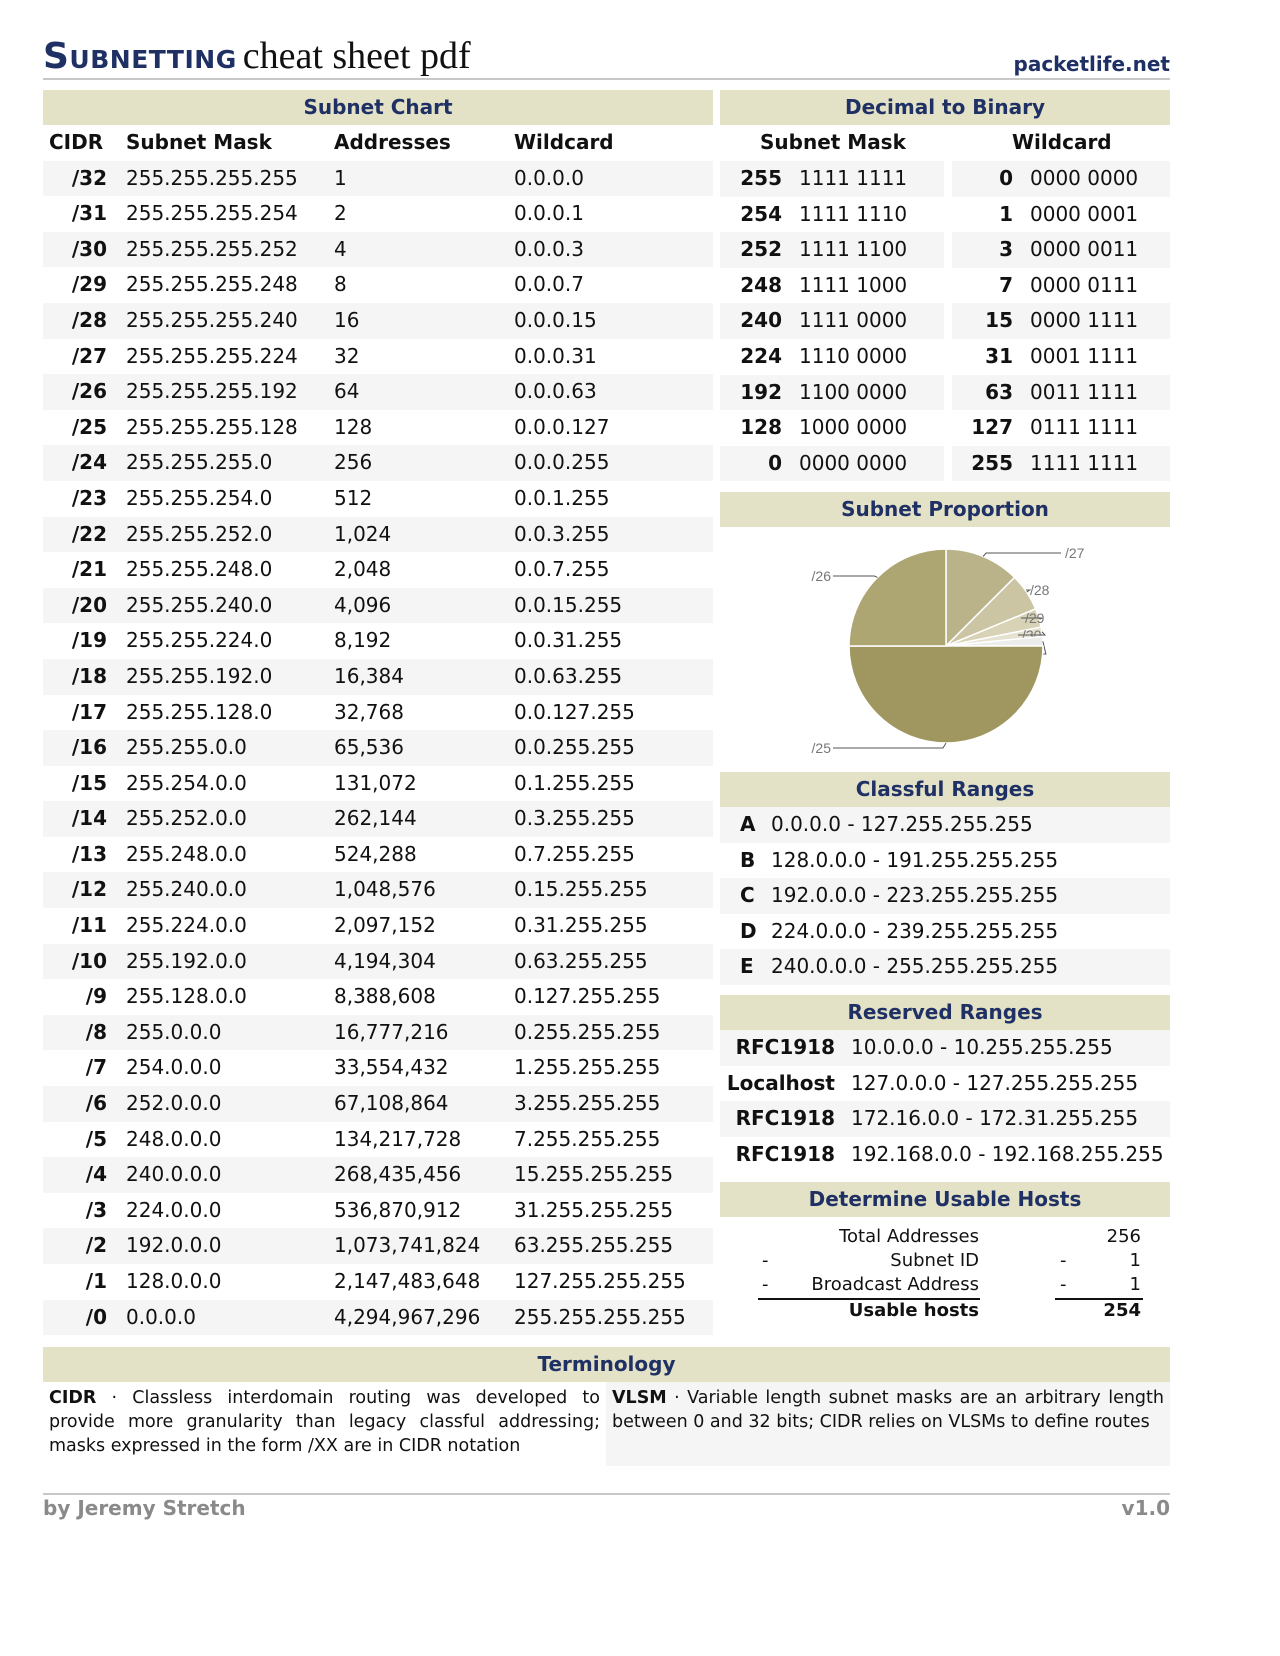  I want to click on subnet-pie-chart: /27/28/29/30/30/25/26, so click(948, 650).